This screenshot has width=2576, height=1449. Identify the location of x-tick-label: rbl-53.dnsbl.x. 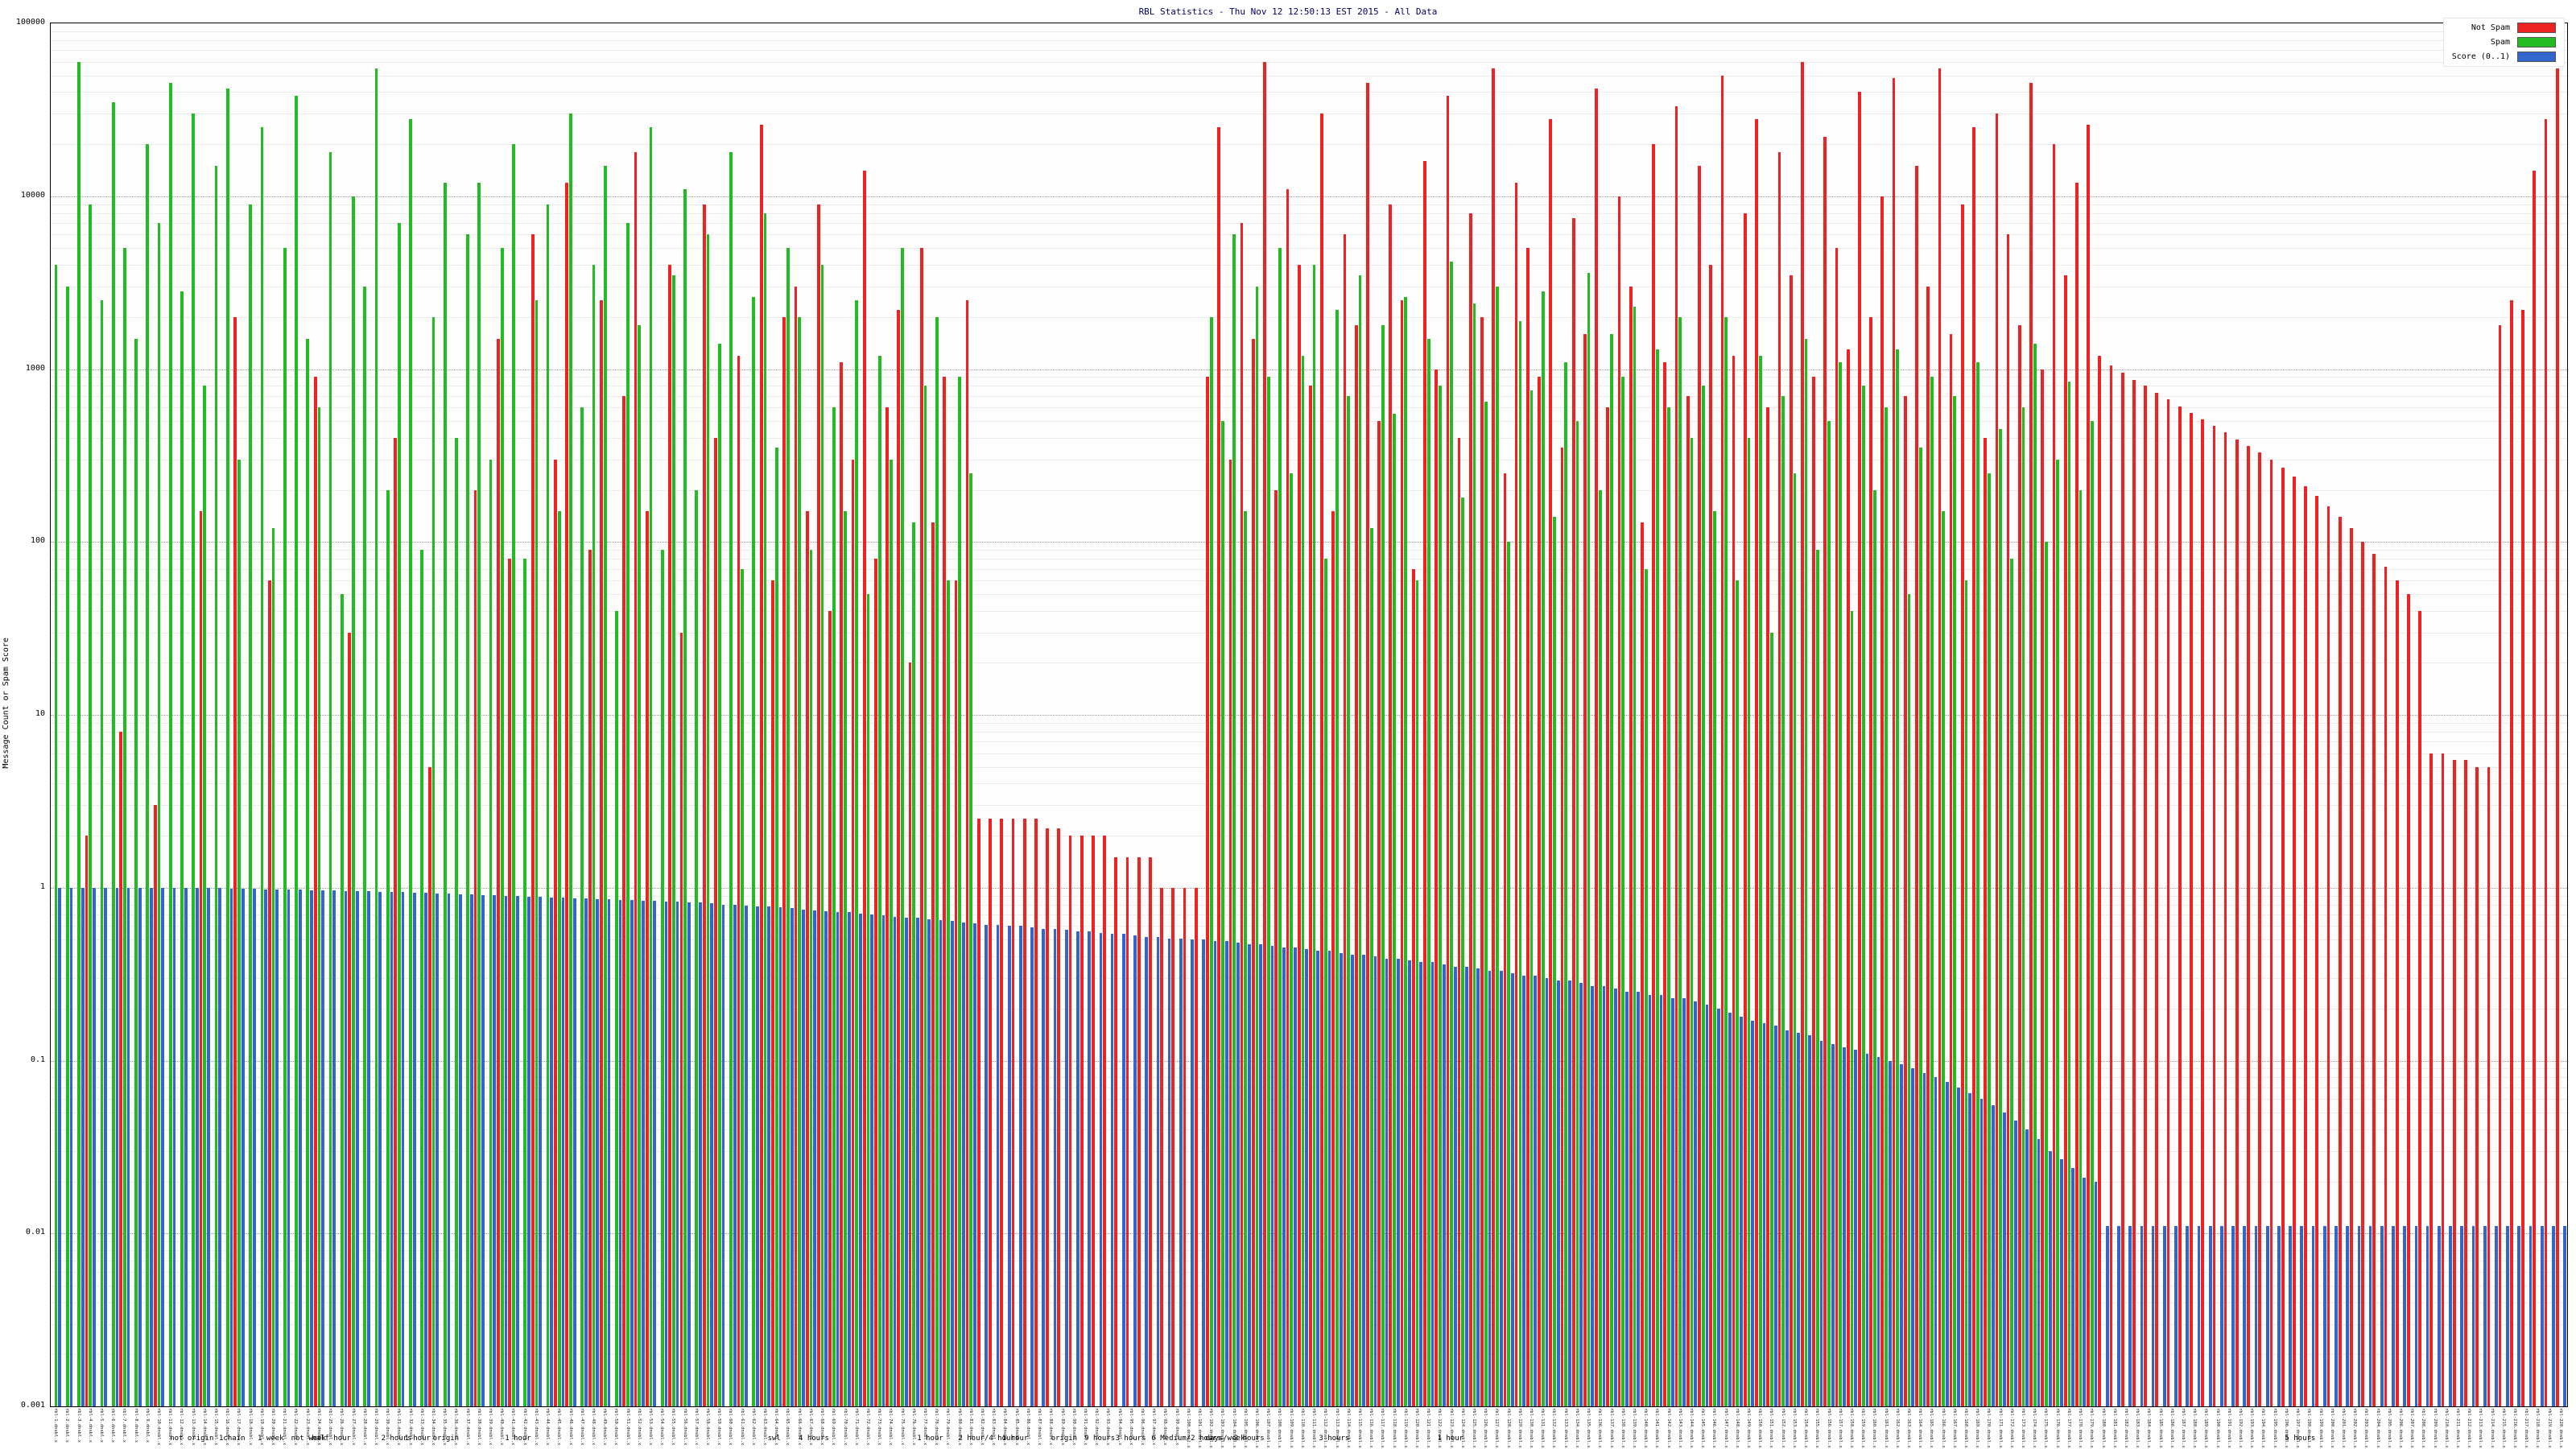
(650, 1427).